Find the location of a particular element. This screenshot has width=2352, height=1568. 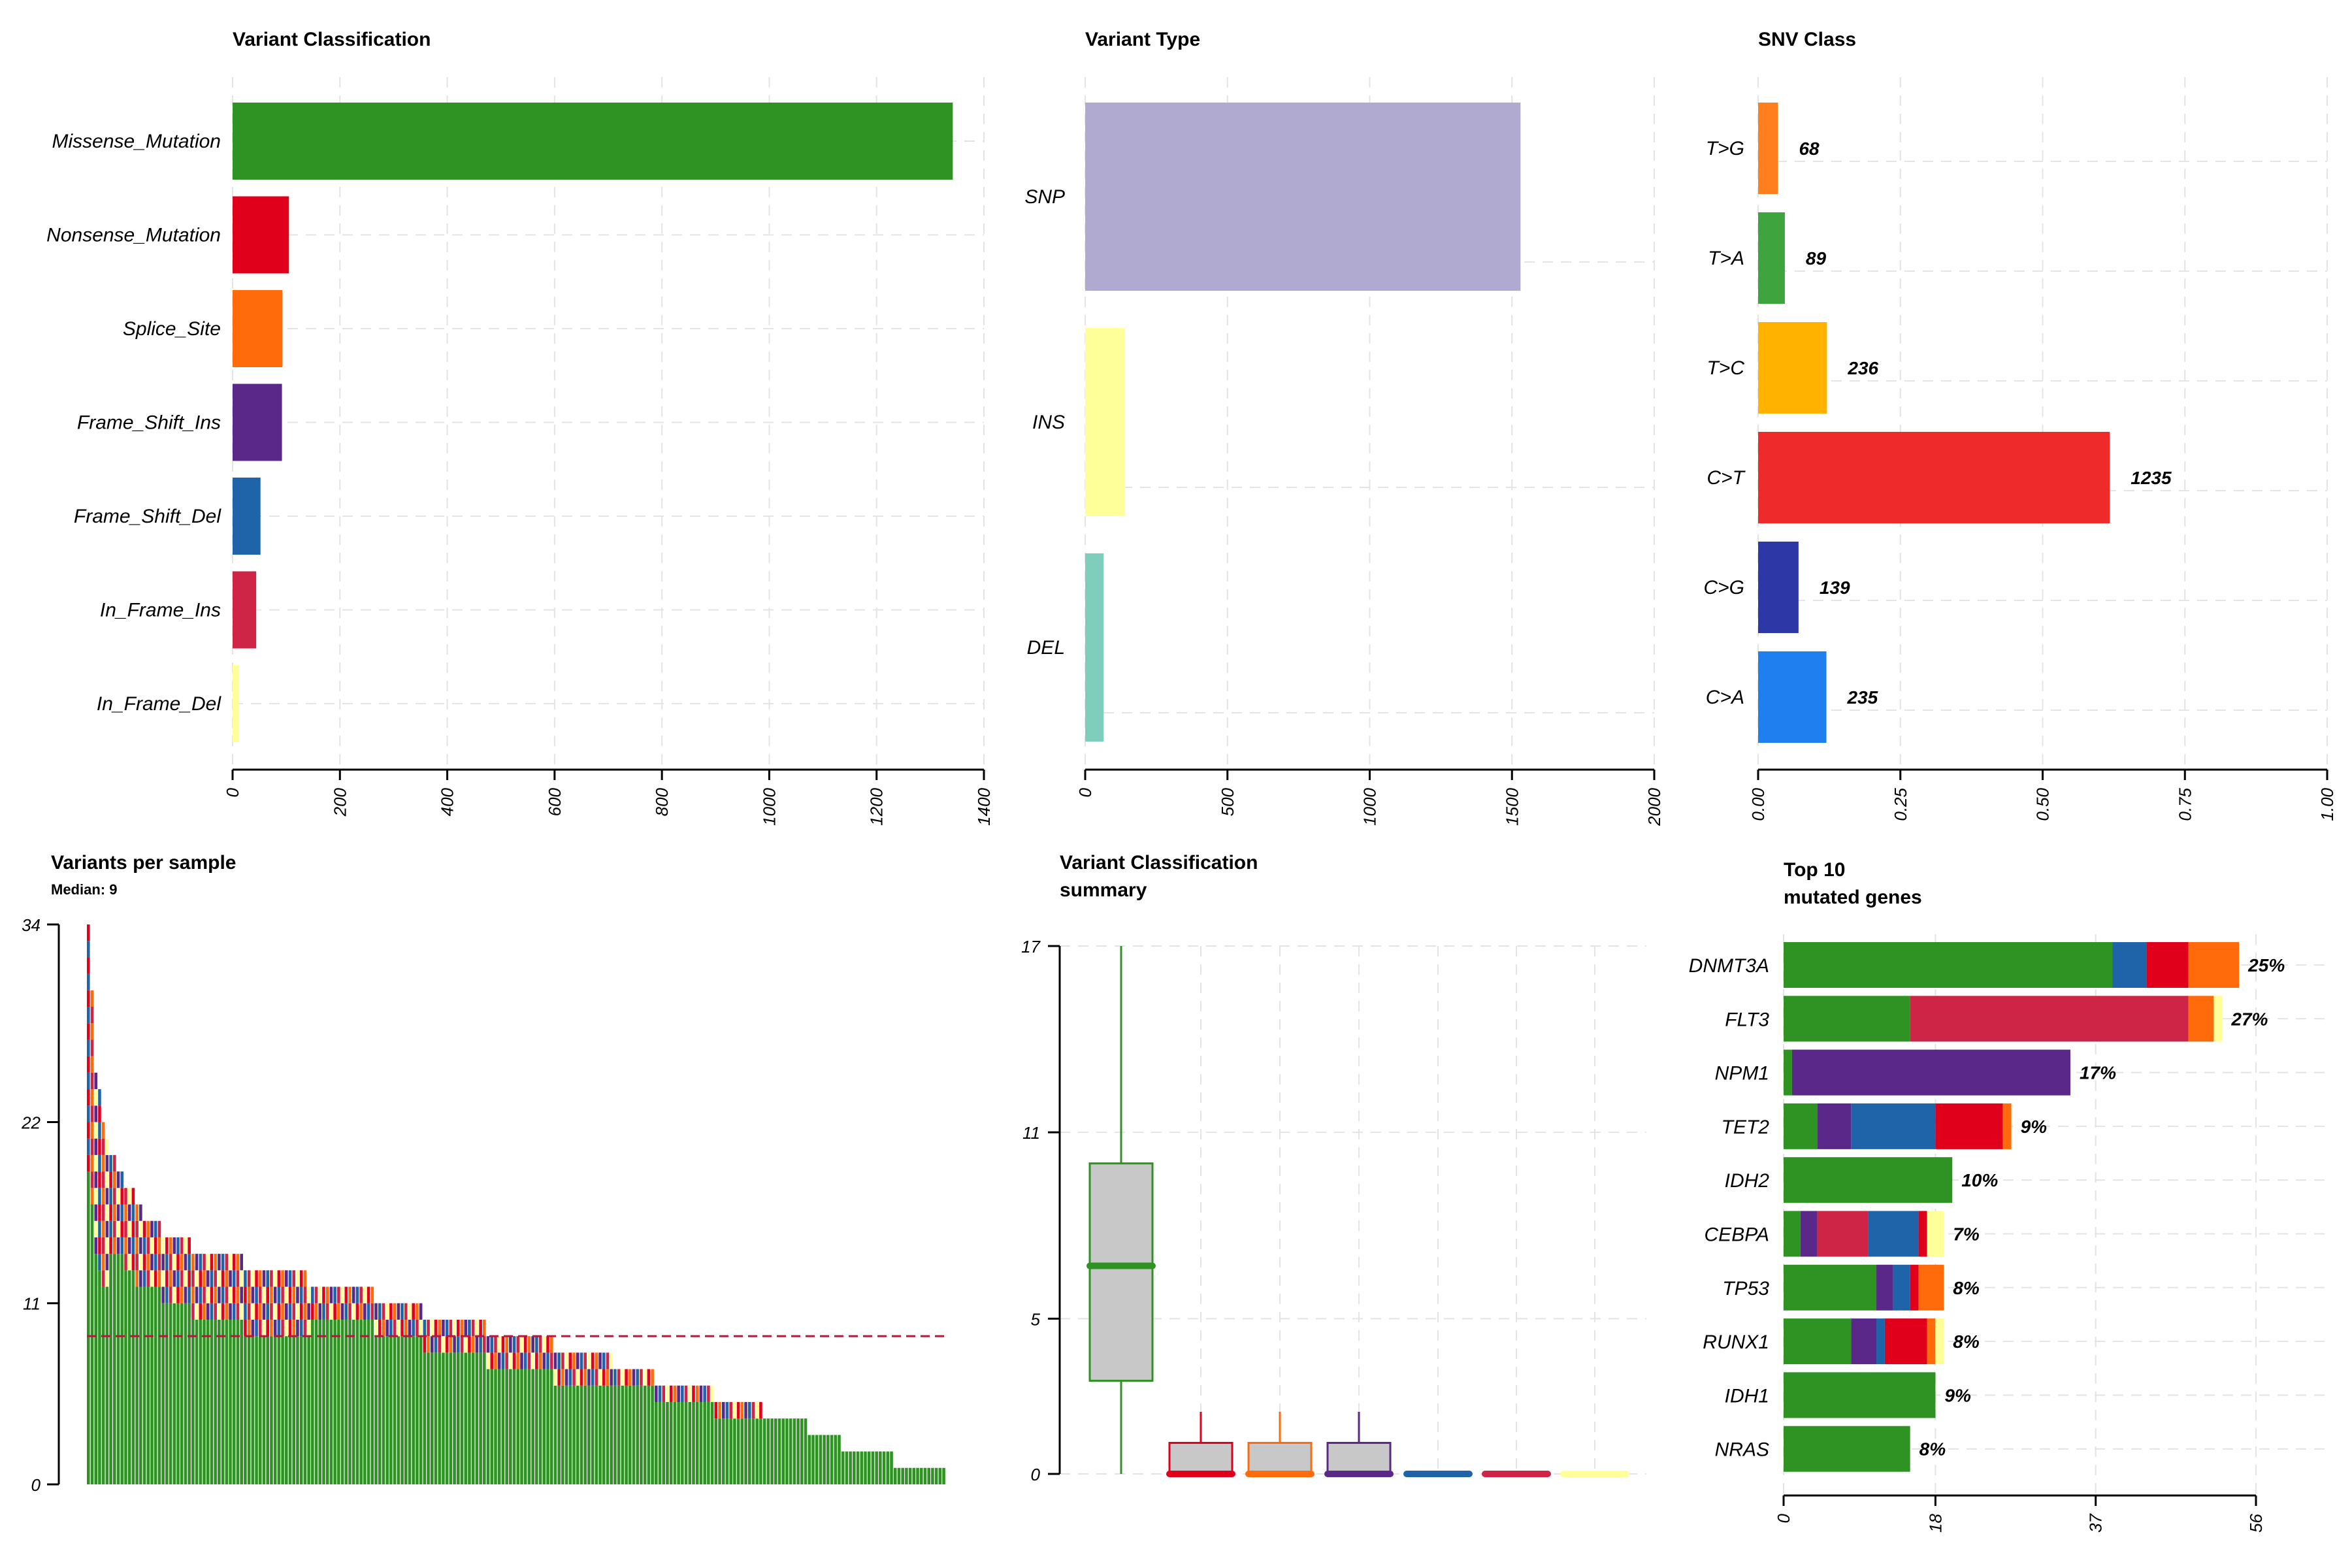

vps-tick-label: 22 is located at coordinates (31, 1122).